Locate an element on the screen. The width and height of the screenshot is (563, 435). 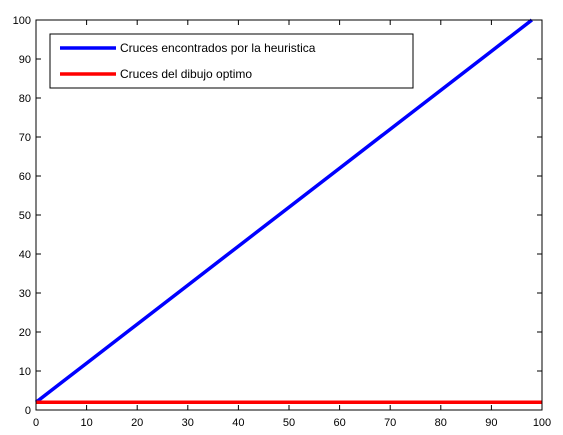
y-tick-label: 10 is located at coordinates (25, 372).